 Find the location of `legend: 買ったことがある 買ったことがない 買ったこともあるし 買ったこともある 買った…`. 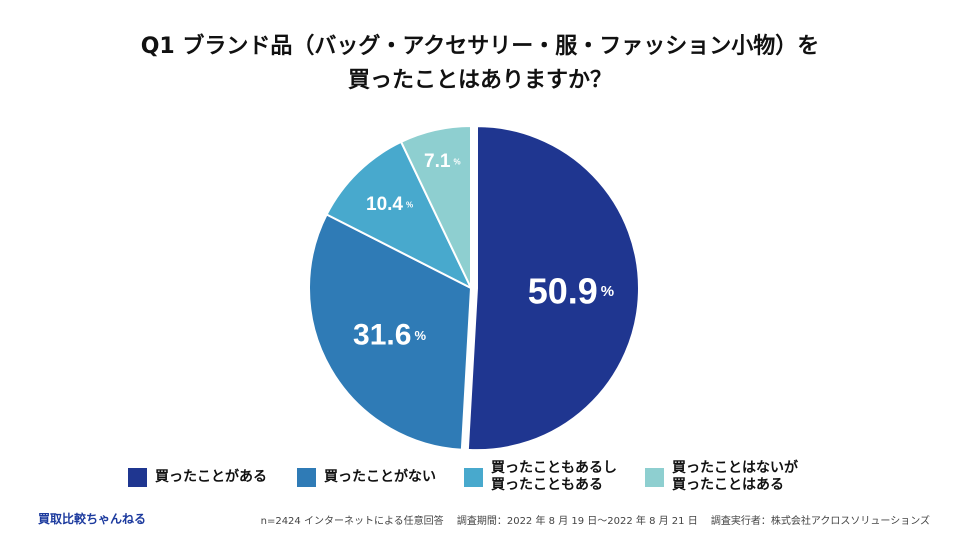

legend: 買ったことがある 買ったことがない 買ったこともあるし 買ったこともある 買った… is located at coordinates (463, 477).